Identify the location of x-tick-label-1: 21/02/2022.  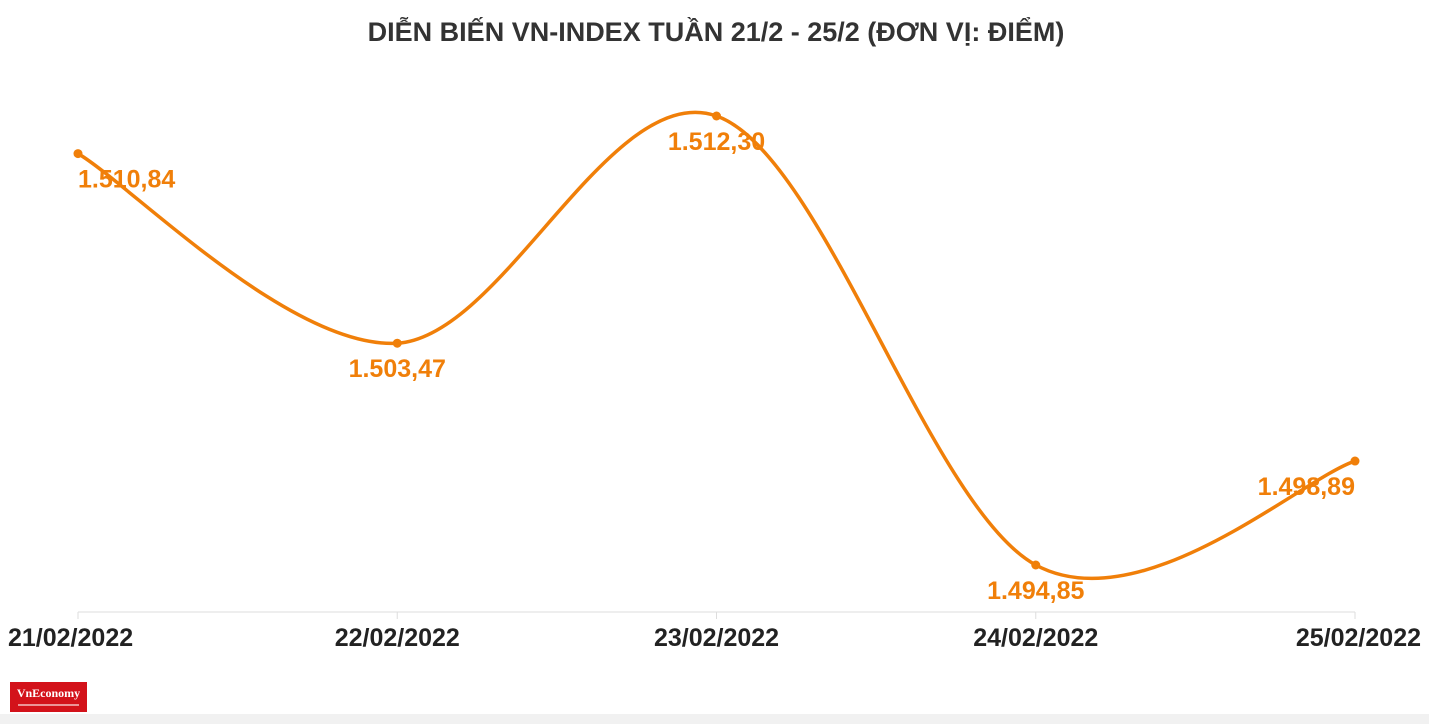
(70, 638).